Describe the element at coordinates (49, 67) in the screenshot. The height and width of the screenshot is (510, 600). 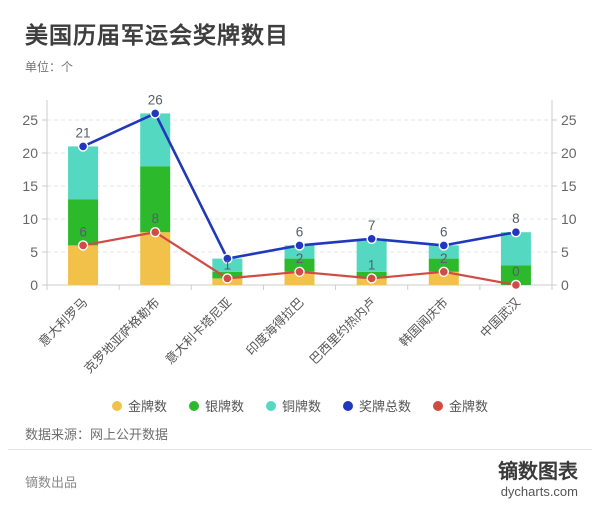
I see `unit-label: 单位：个` at that location.